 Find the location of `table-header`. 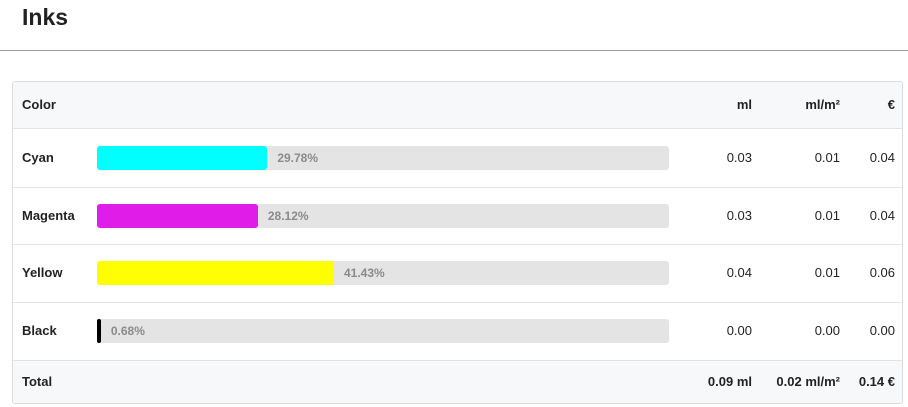

table-header is located at coordinates (457, 105).